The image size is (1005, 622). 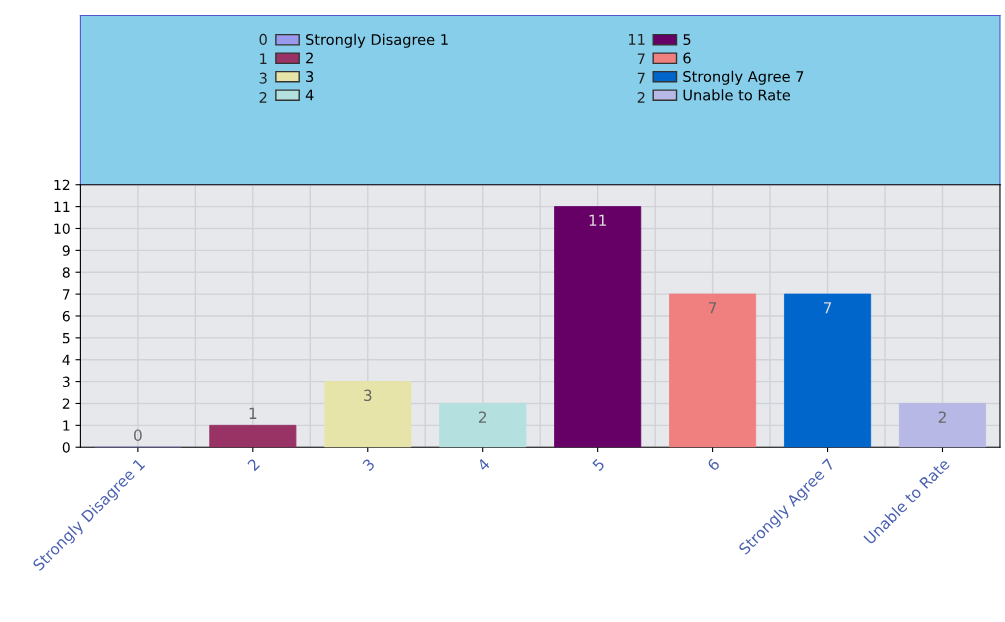 What do you see at coordinates (737, 95) in the screenshot?
I see `legend-label: Unable to Rate` at bounding box center [737, 95].